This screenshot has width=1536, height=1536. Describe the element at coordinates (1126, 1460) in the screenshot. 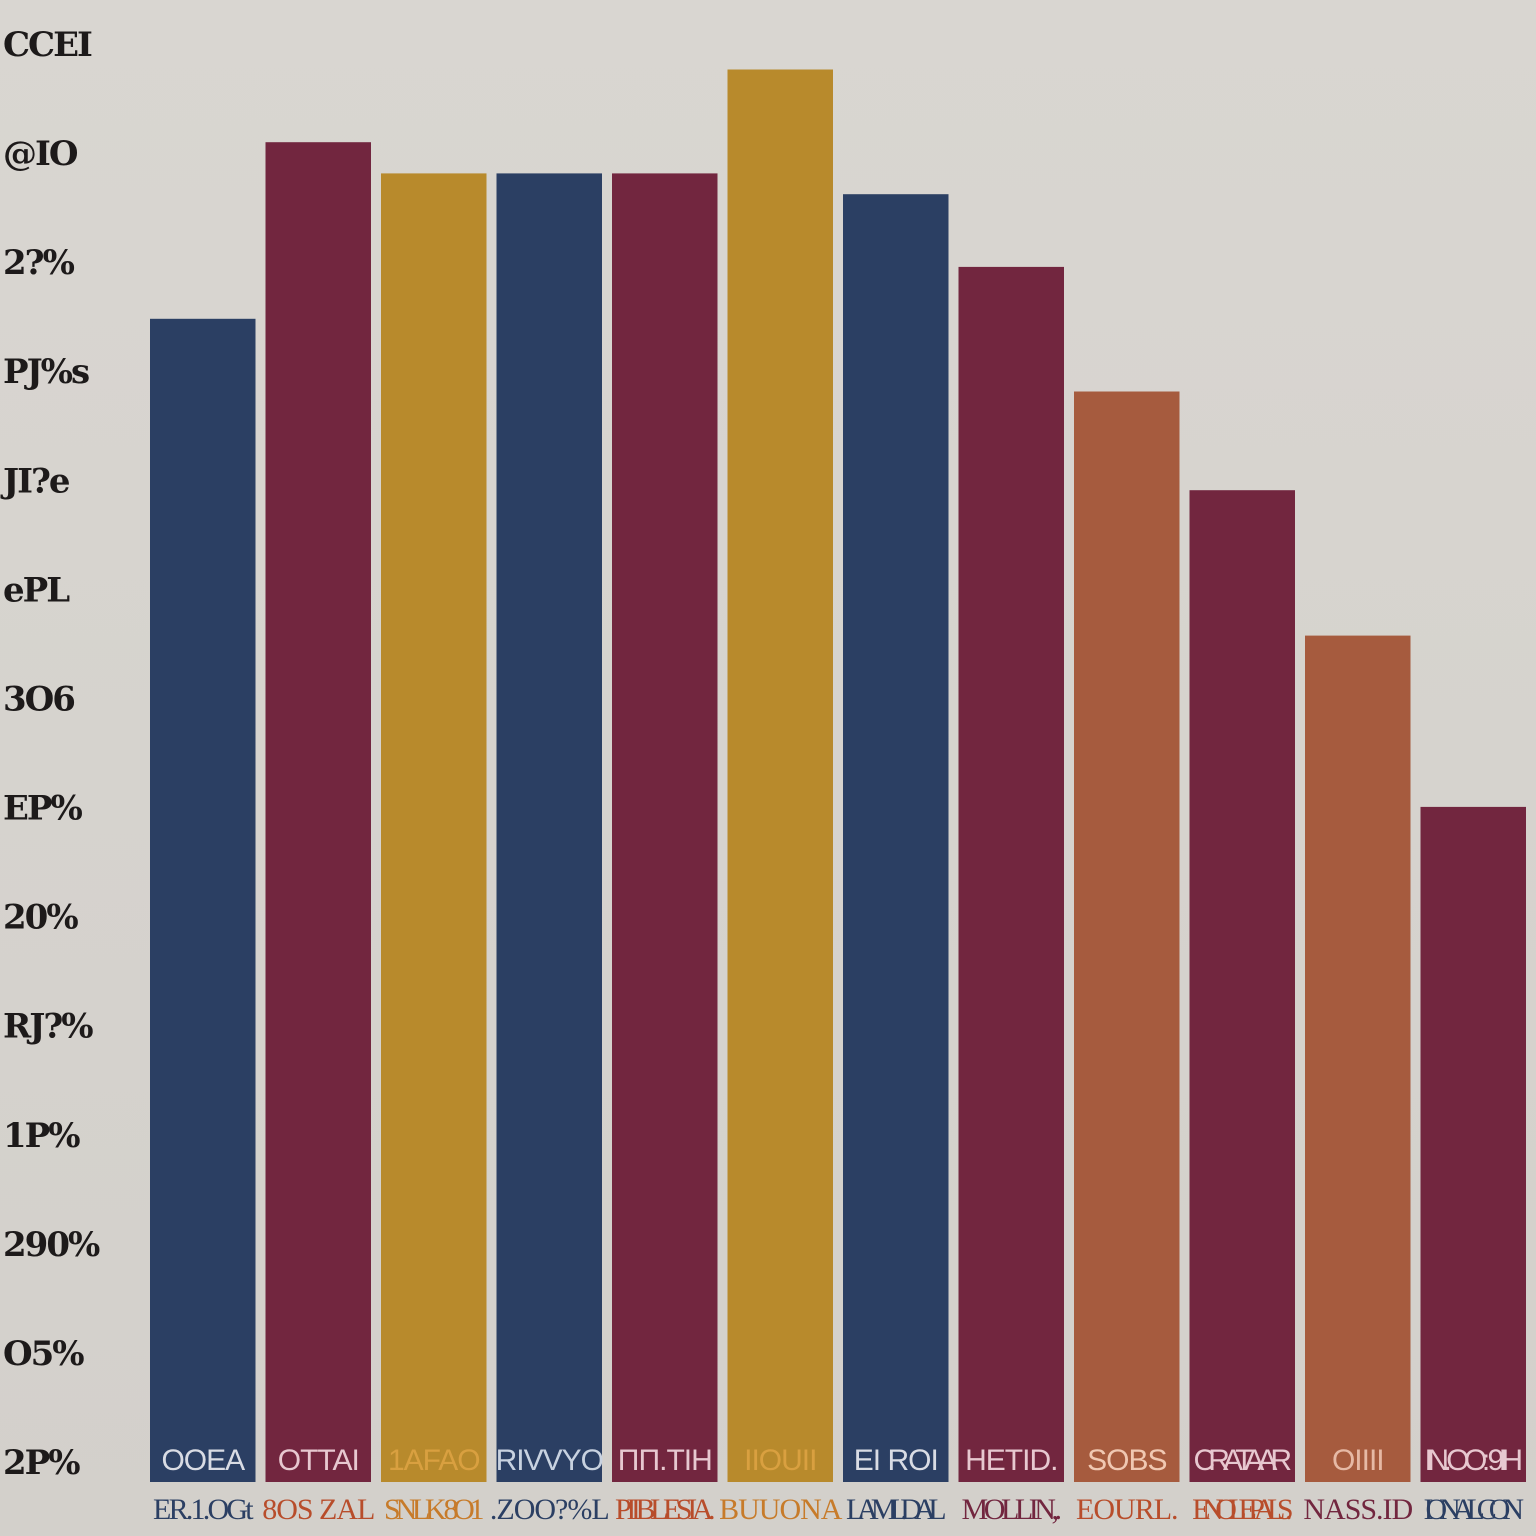

I see `bar-label: SOBS` at that location.